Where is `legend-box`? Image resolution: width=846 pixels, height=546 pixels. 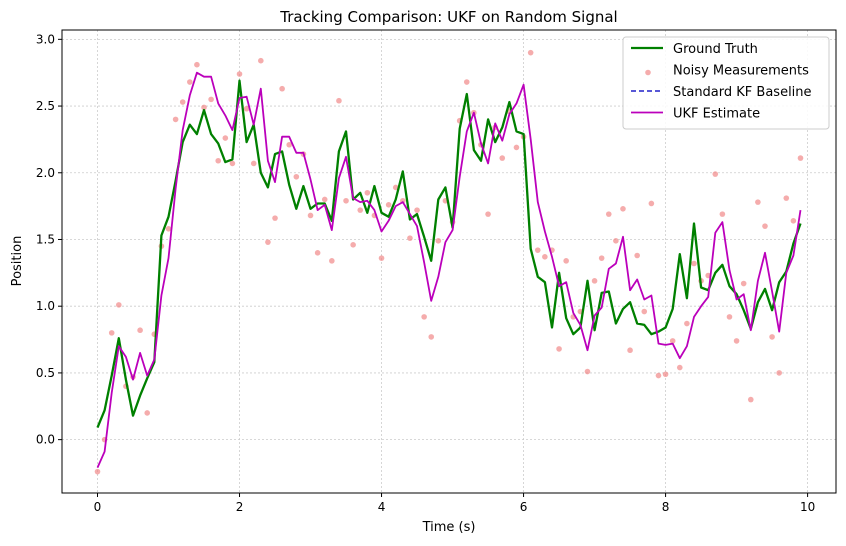 legend-box is located at coordinates (726, 83).